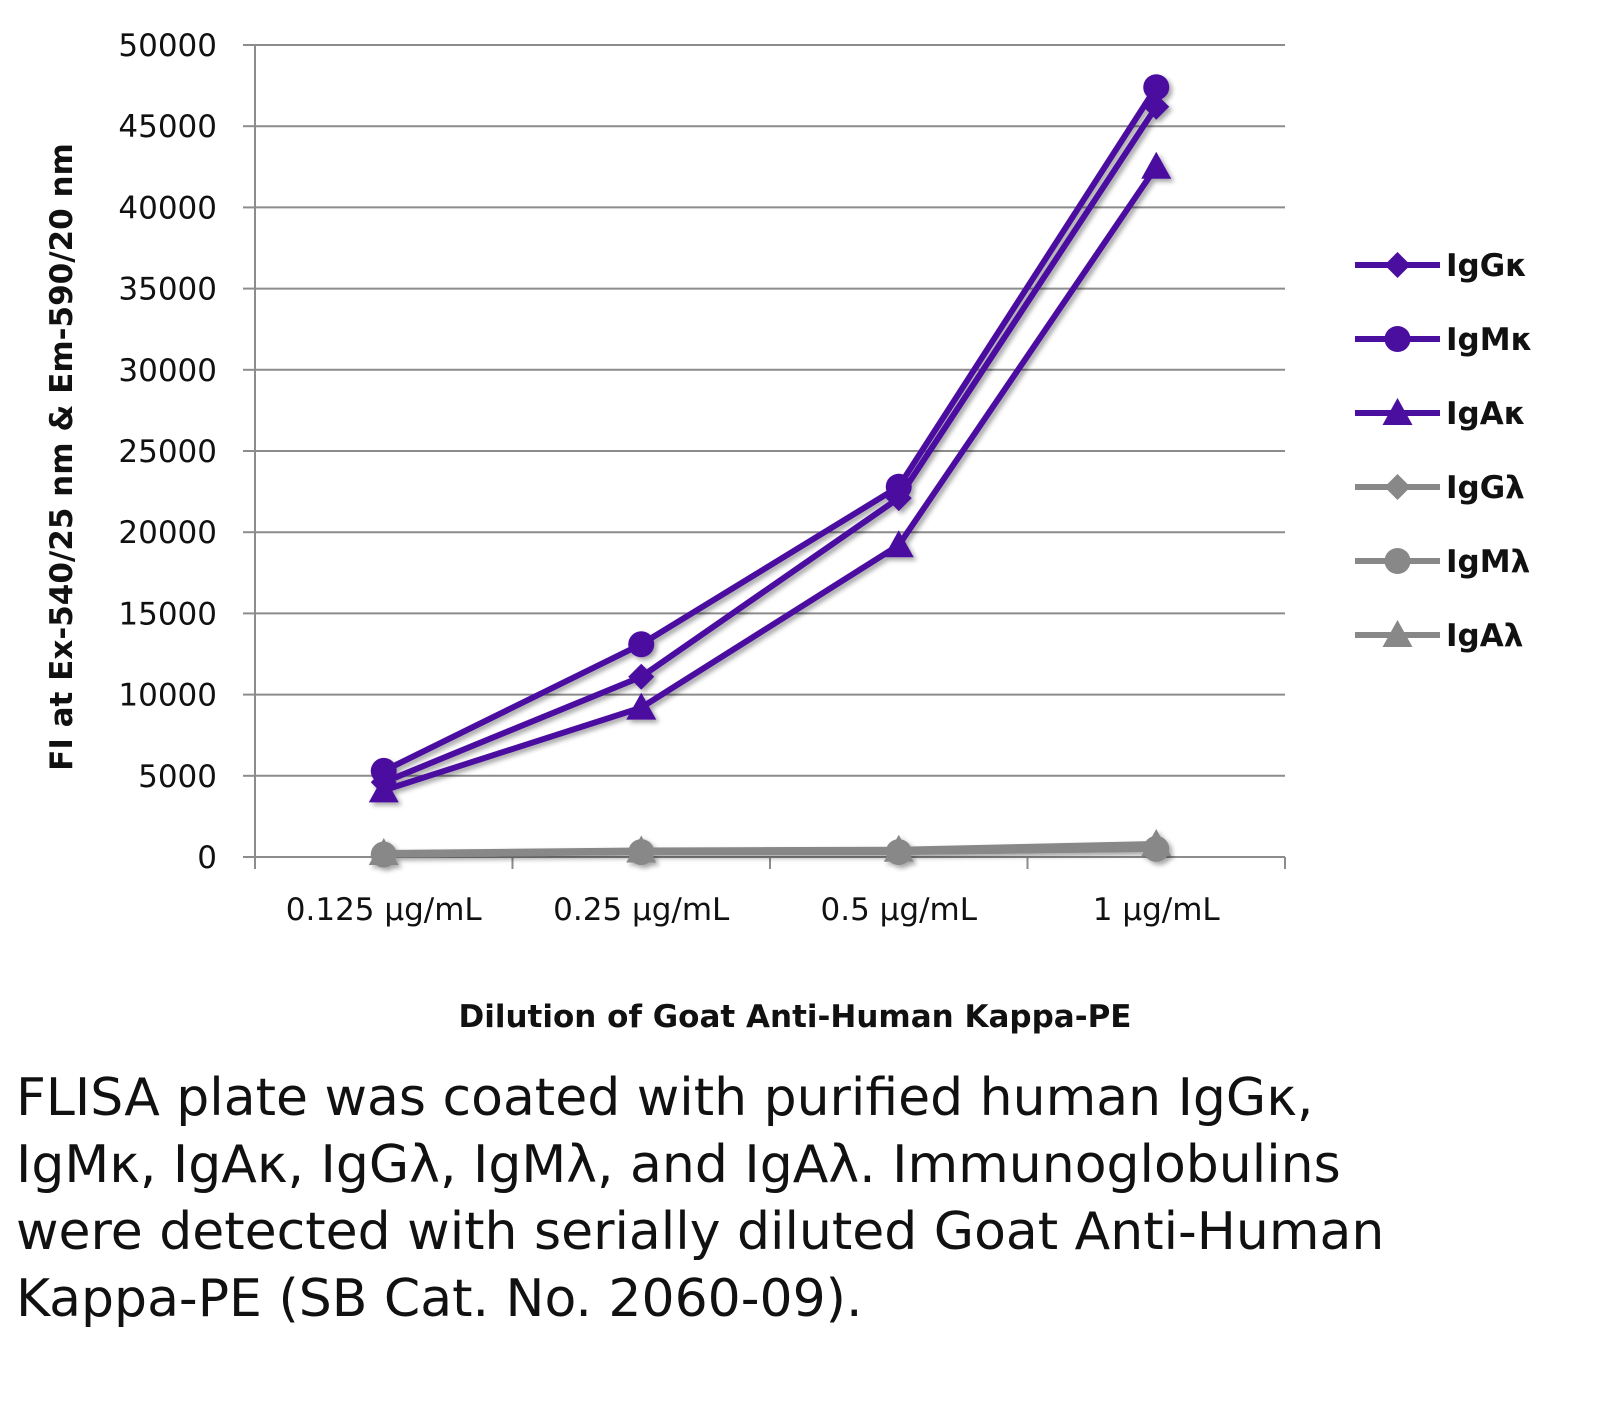  What do you see at coordinates (167, 208) in the screenshot?
I see `y-tick-label: 40000` at bounding box center [167, 208].